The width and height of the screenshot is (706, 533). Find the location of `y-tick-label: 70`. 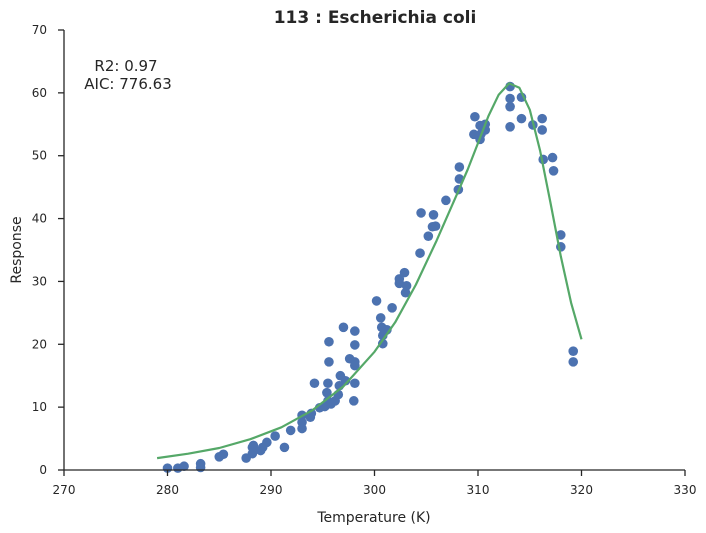

y-tick-label: 70 is located at coordinates (39, 30).